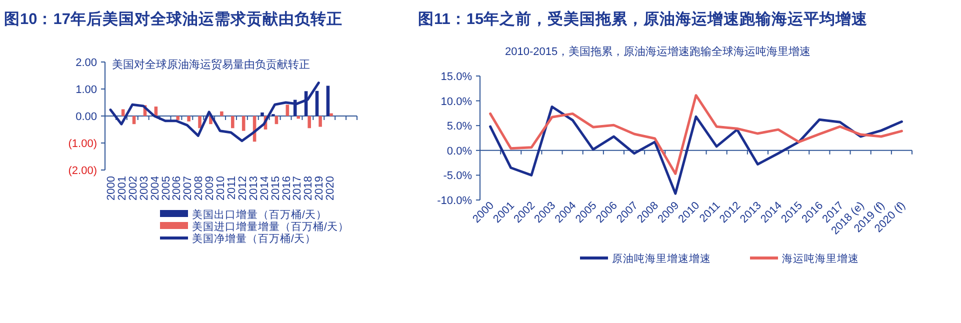 The image size is (961, 323). Describe the element at coordinates (86, 63) in the screenshot. I see `y-tick-label: 2.00` at that location.